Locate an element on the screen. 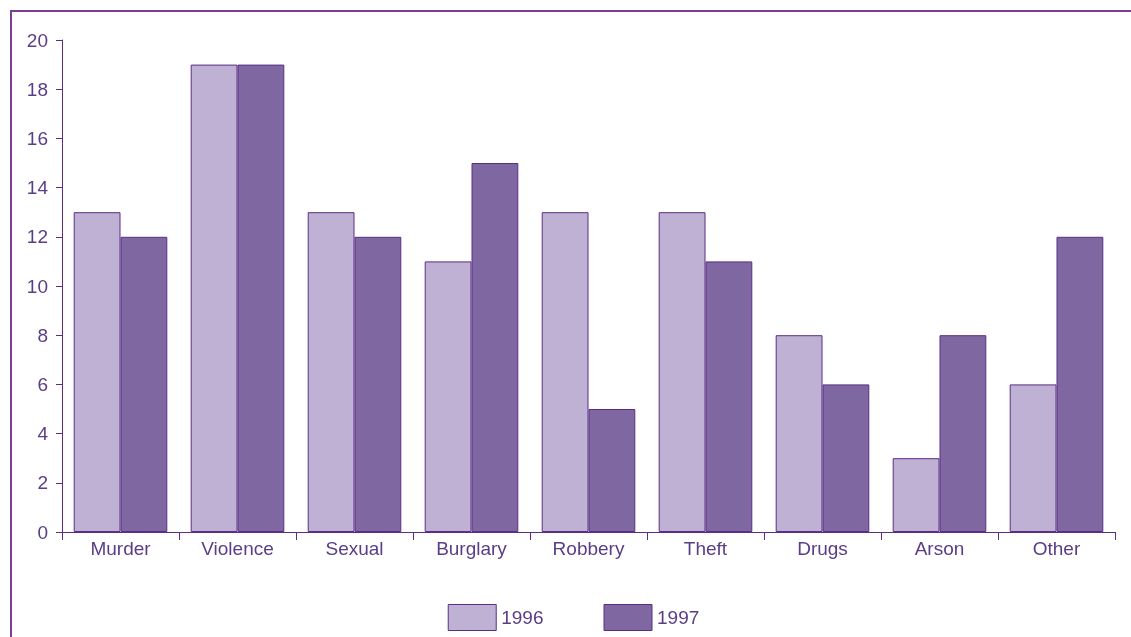 Image resolution: width=1131 pixels, height=637 pixels. y-tick-label: 0 is located at coordinates (42, 532).